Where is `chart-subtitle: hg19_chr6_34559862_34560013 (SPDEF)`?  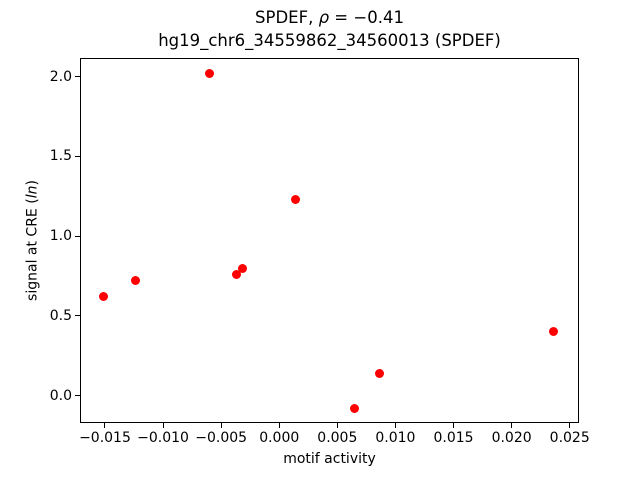 chart-subtitle: hg19_chr6_34559862_34560013 (SPDEF) is located at coordinates (329, 40).